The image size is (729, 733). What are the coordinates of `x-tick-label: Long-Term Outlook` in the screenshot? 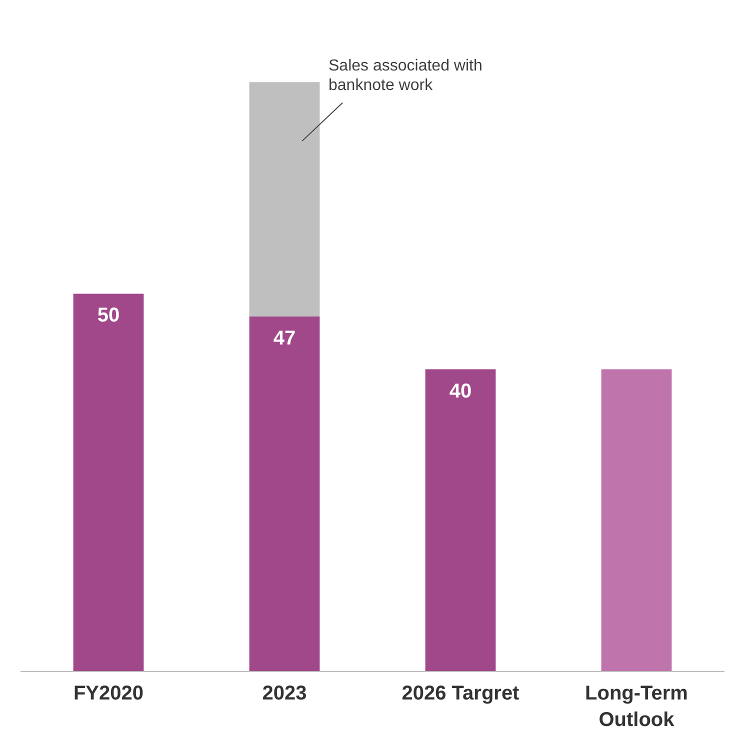 It's located at (636, 706).